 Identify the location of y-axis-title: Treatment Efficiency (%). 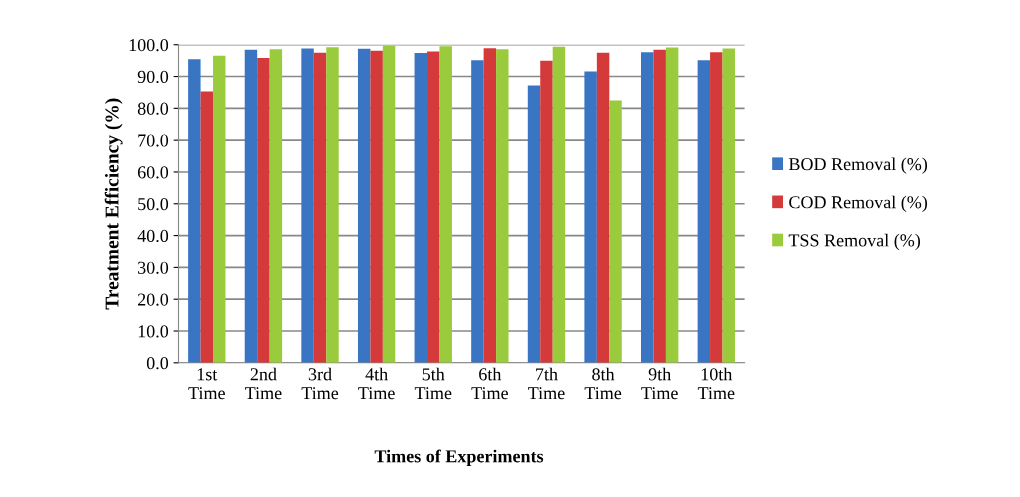
(113, 204).